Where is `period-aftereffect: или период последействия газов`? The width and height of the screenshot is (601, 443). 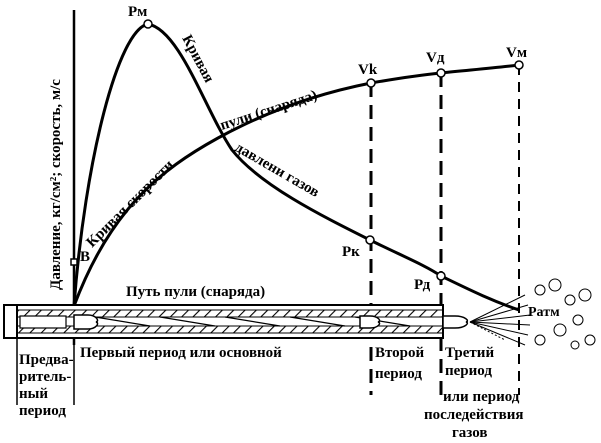
period-aftereffect: или период последействия газов is located at coordinates (473, 415).